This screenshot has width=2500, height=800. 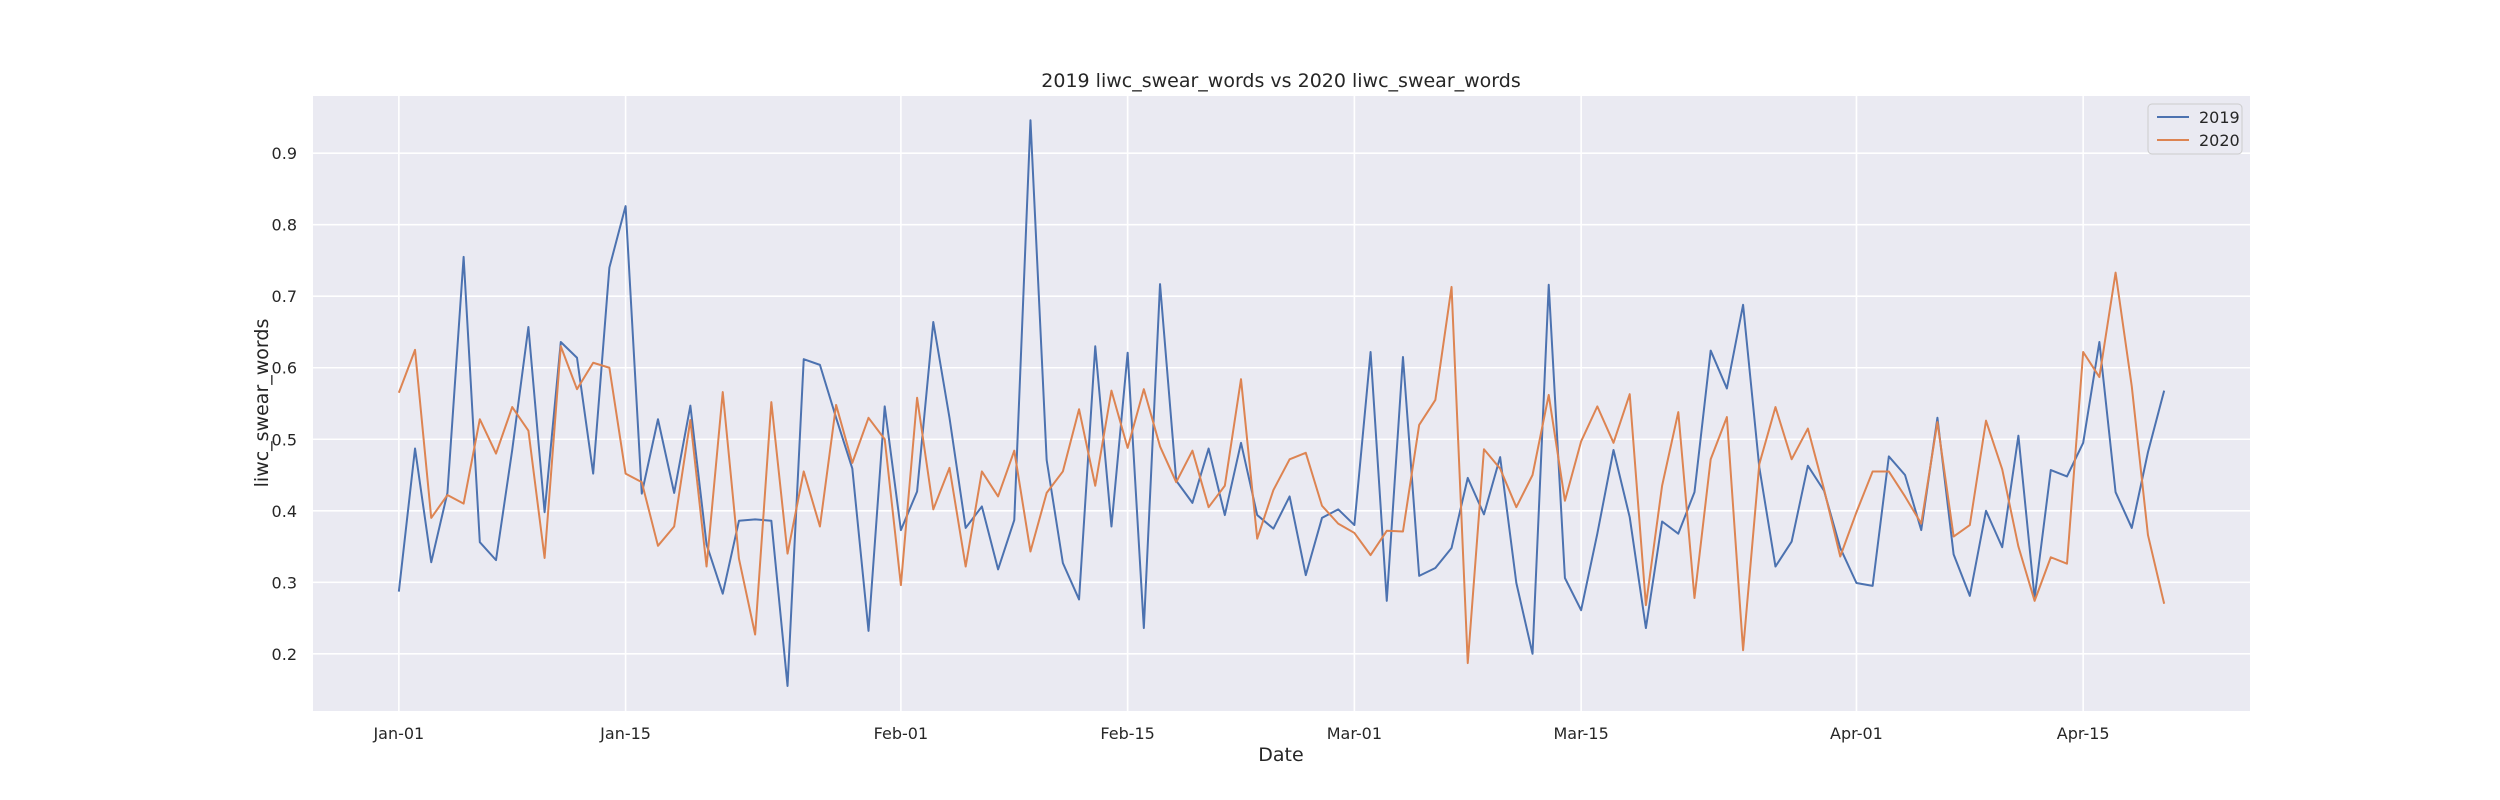 I want to click on y-tick-label: 0.6, so click(x=284, y=368).